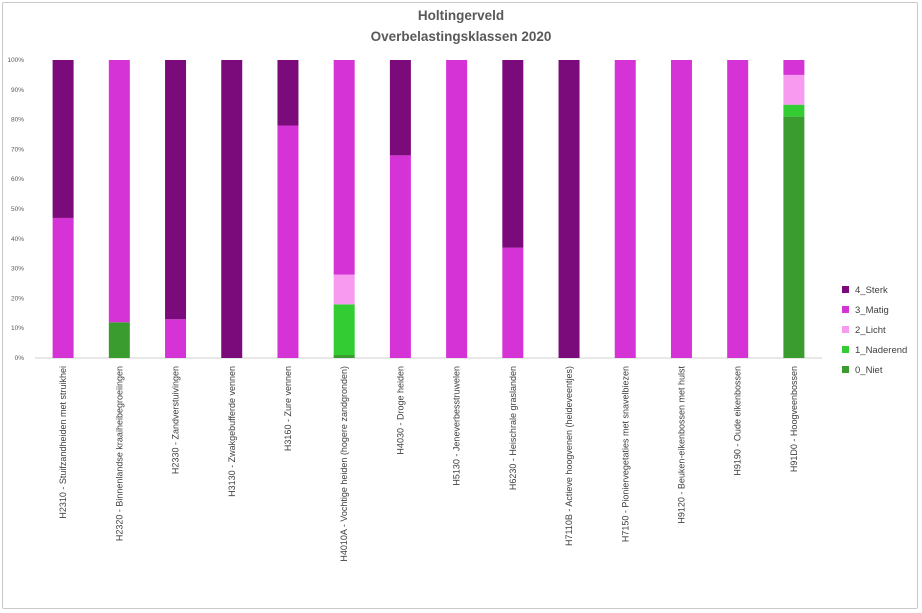 The width and height of the screenshot is (922, 613). I want to click on x-category-label: H91D0 - Hoogveenbossen, so click(794, 419).